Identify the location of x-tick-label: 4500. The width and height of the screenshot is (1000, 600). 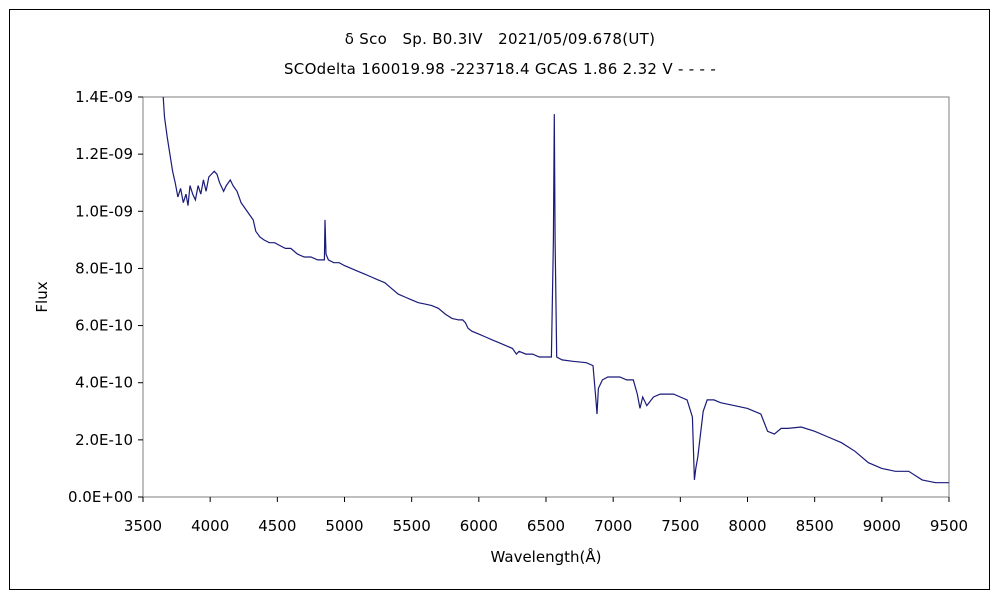
(277, 526).